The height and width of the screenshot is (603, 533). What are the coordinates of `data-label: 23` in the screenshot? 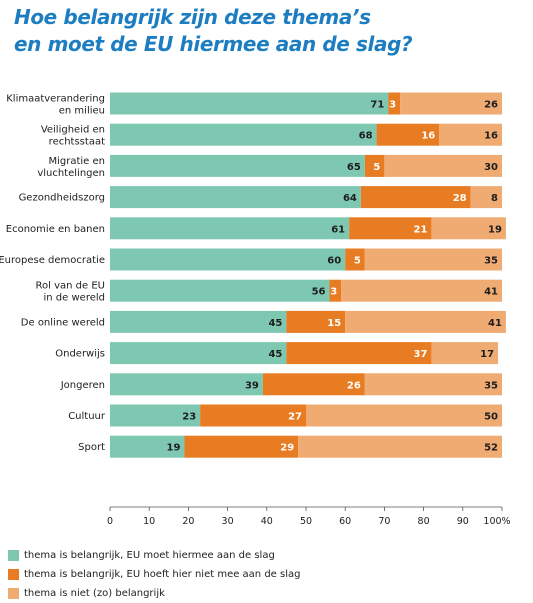 It's located at (189, 417).